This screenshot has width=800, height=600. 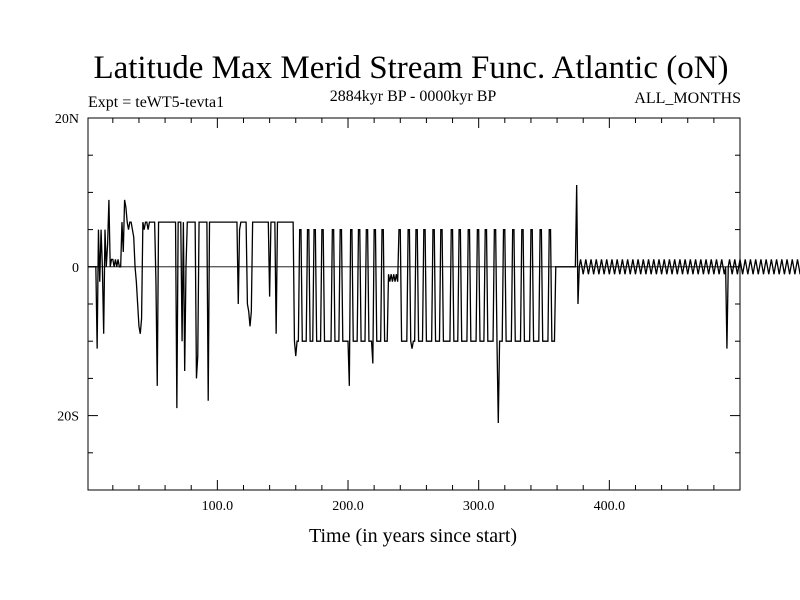 I want to click on x-tick-label: 400.0, so click(x=610, y=506).